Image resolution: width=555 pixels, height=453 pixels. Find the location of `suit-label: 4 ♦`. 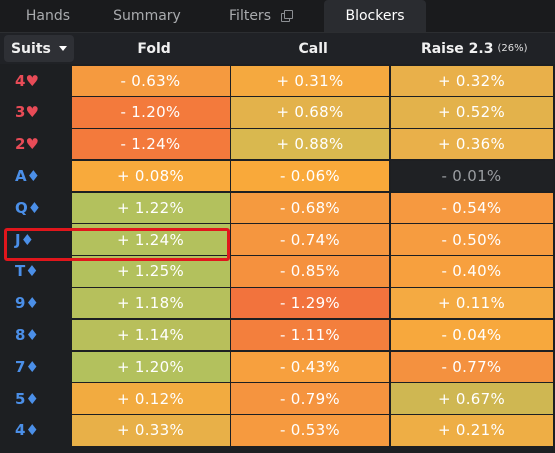

suit-label: 4 ♦ is located at coordinates (35, 430).